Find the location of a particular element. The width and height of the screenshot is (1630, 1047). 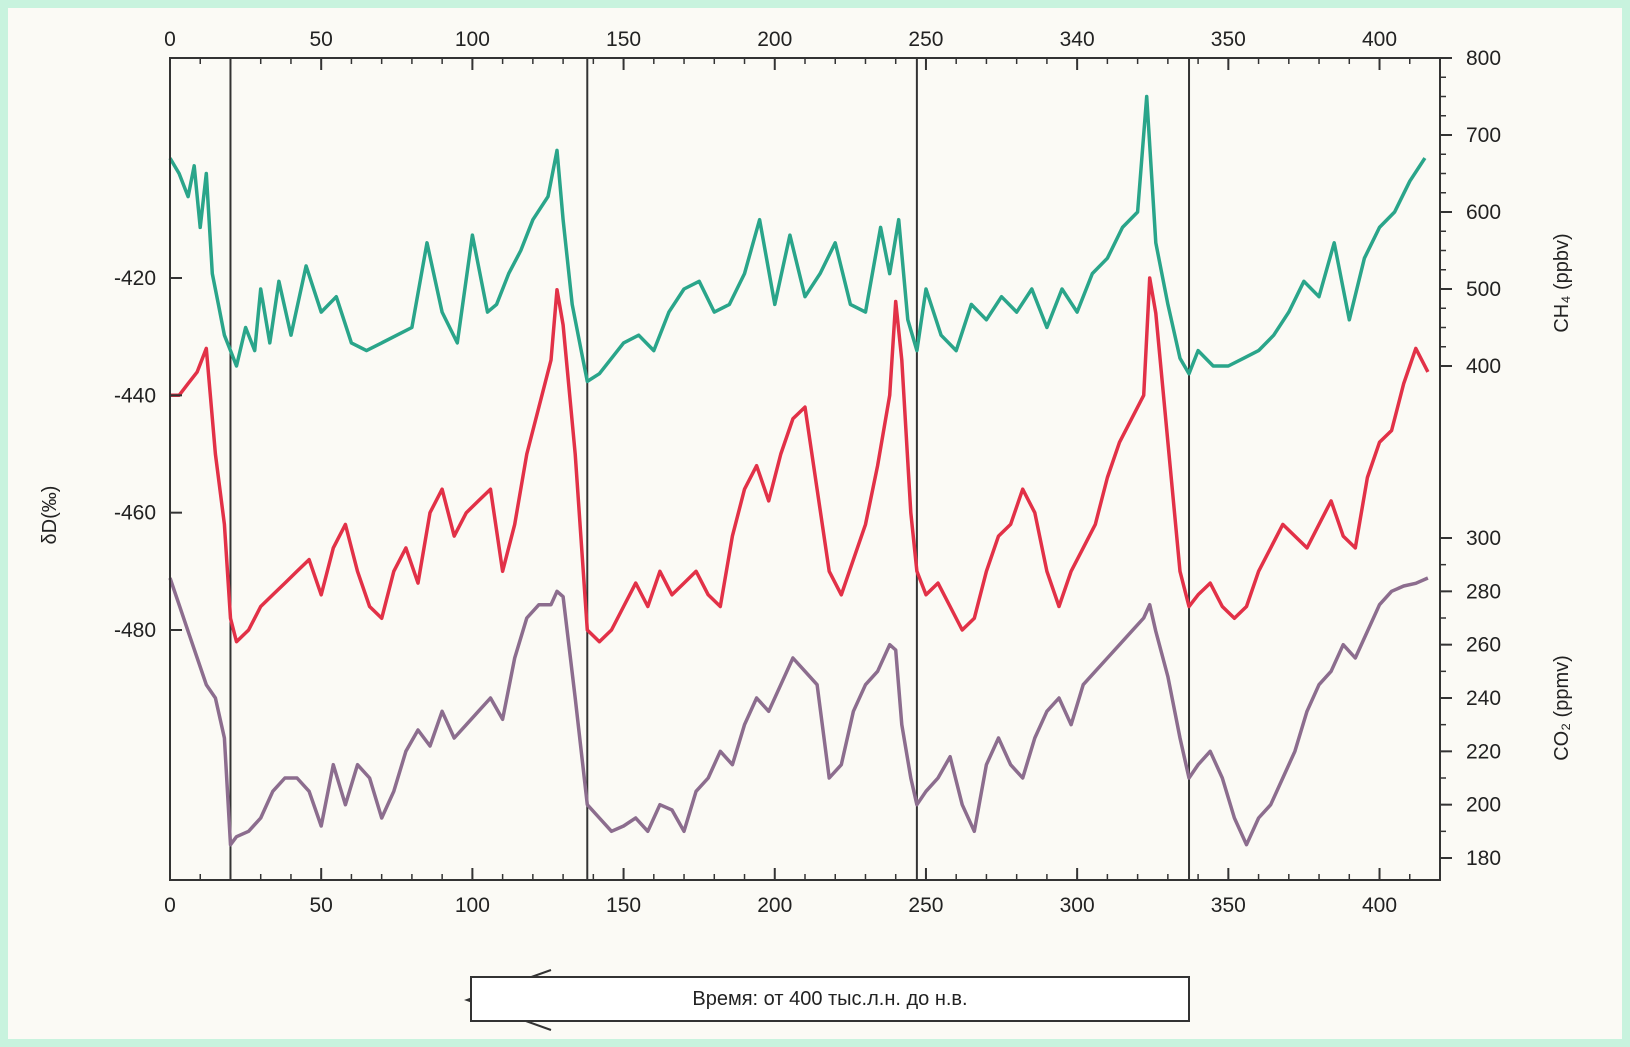

top-tick-label-5: 250 is located at coordinates (925, 39).